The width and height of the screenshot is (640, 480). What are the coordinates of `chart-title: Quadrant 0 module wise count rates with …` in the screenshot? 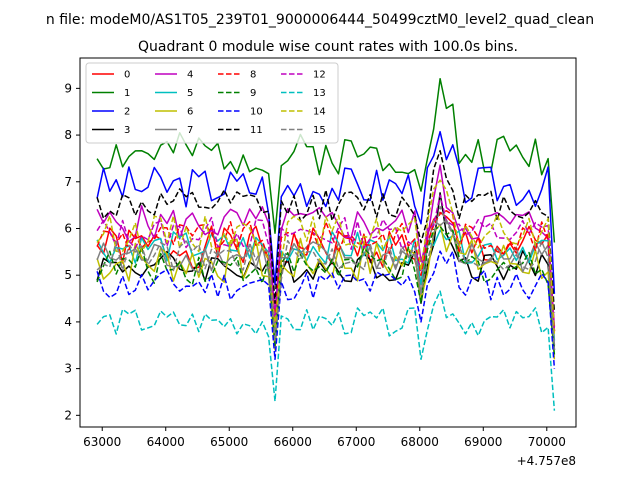 It's located at (328, 47).